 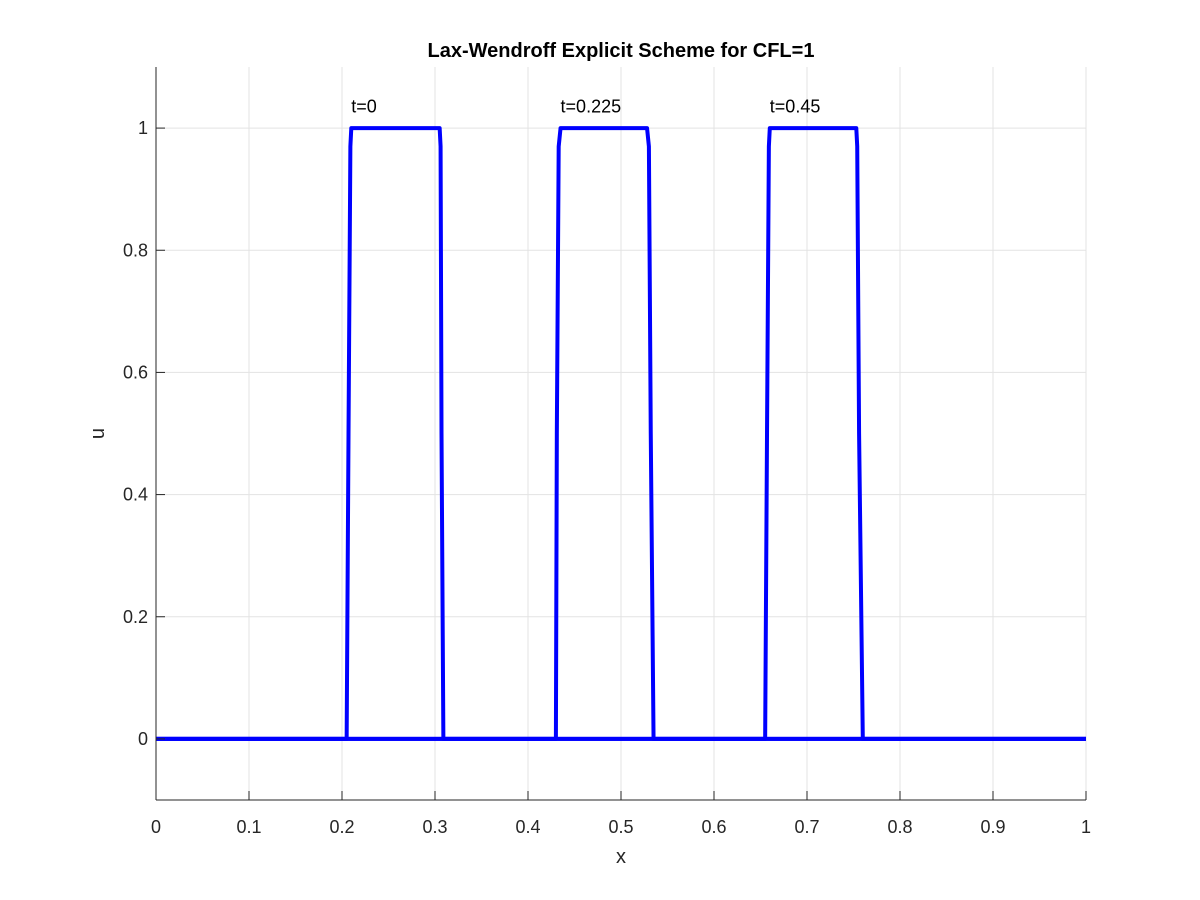 I want to click on annotations: t=0 t=0.225 t=0.45, so click(x=585, y=107).